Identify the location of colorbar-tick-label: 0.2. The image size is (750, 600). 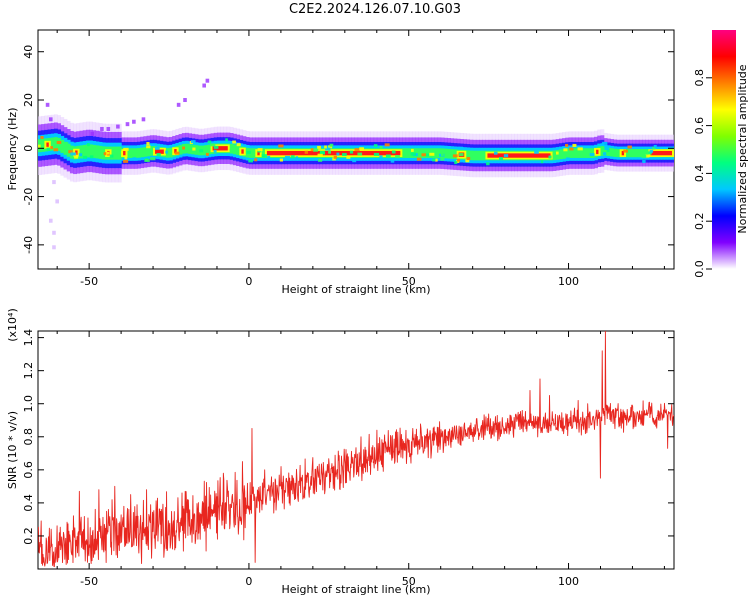
(699, 221).